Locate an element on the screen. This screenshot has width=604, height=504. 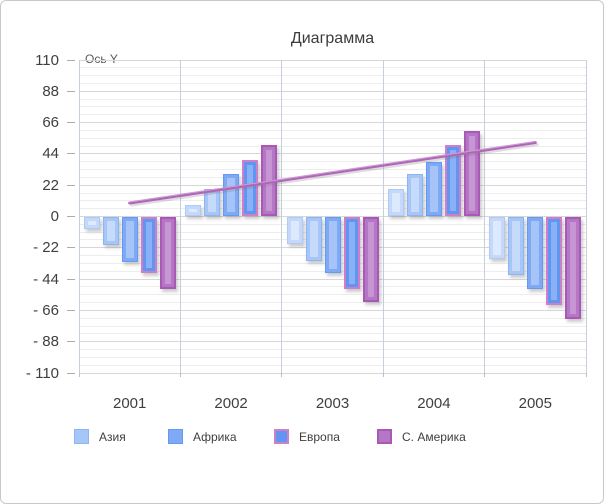
bar-Азия-2003 is located at coordinates (313, 238).